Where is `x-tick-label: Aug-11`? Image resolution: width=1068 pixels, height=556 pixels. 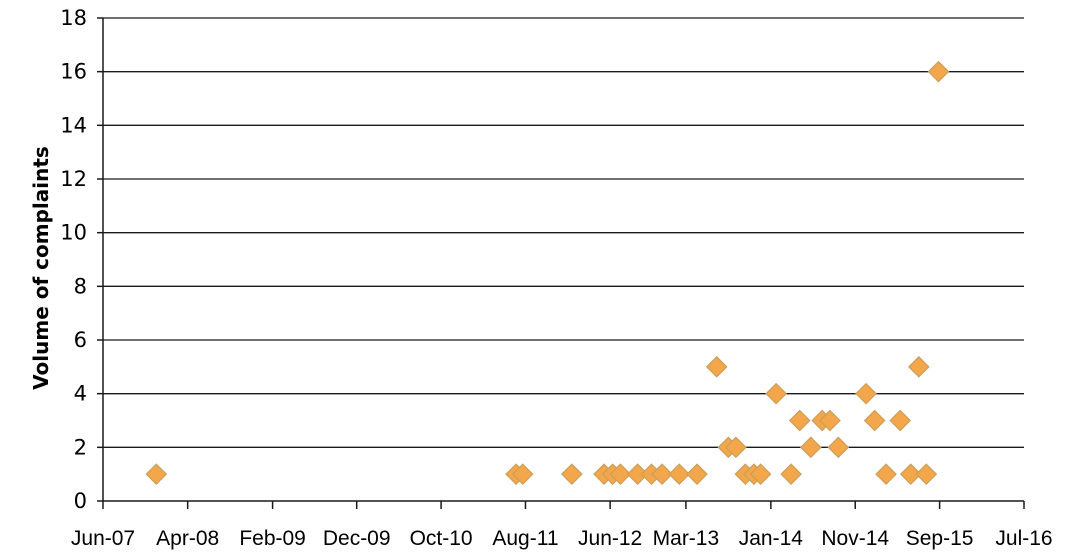
x-tick-label: Aug-11 is located at coordinates (525, 538).